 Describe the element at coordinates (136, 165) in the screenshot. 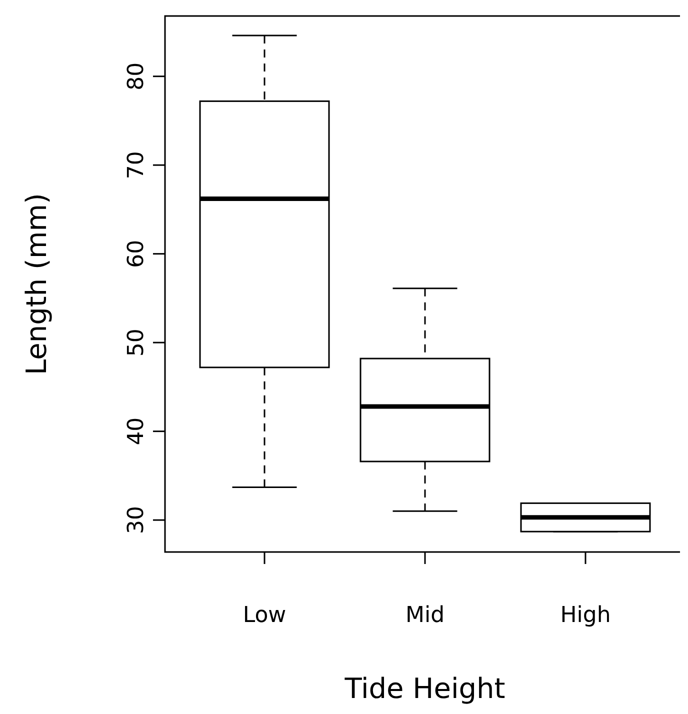

I see `y-tick-label: 70` at that location.